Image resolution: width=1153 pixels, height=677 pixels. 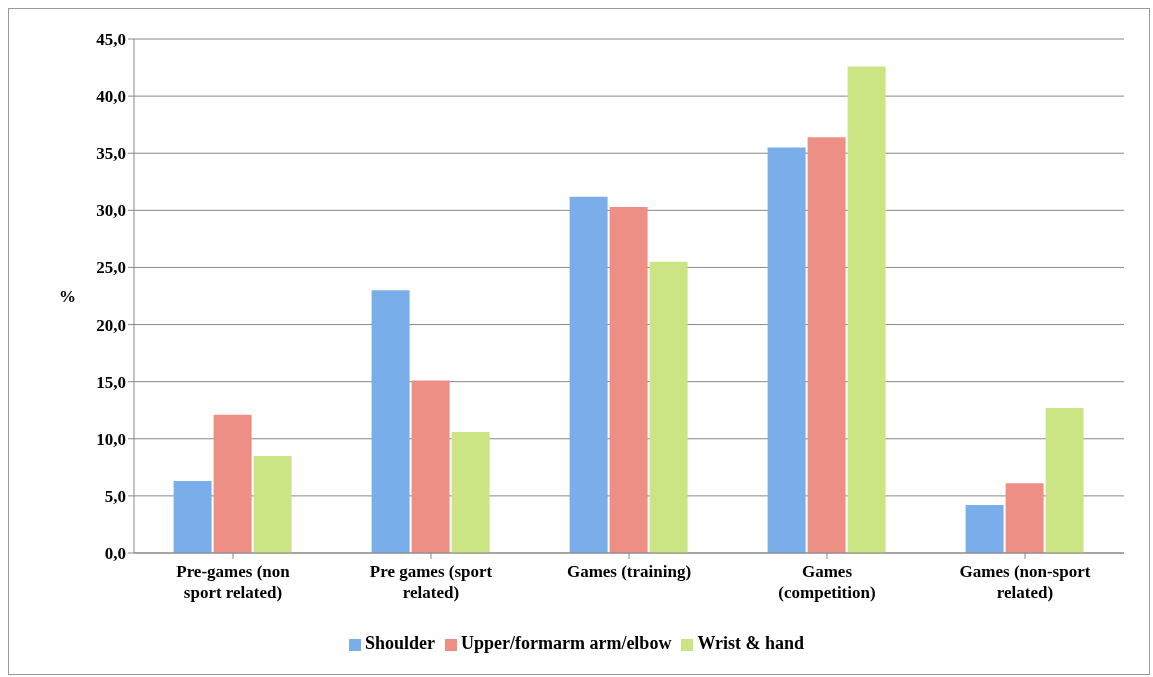 I want to click on y-tick-label: 35,0, so click(x=111, y=154).